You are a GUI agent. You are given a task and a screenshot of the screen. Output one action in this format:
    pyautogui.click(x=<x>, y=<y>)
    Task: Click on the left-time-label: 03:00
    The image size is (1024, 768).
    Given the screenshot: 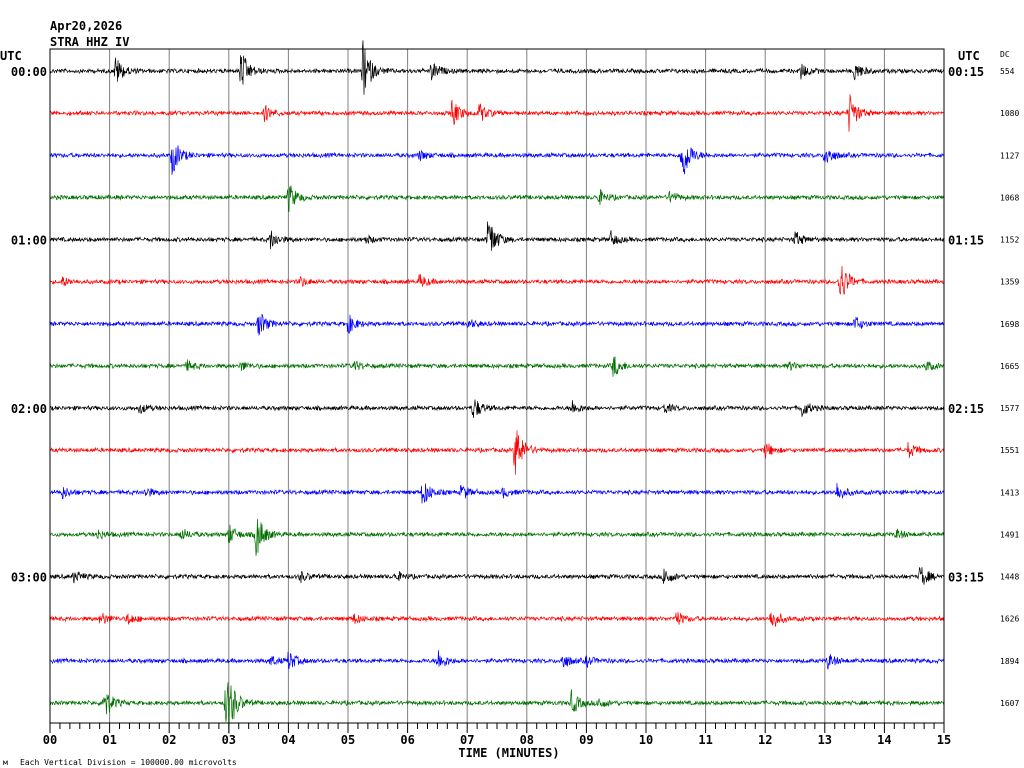 What is the action you would take?
    pyautogui.click(x=29, y=578)
    